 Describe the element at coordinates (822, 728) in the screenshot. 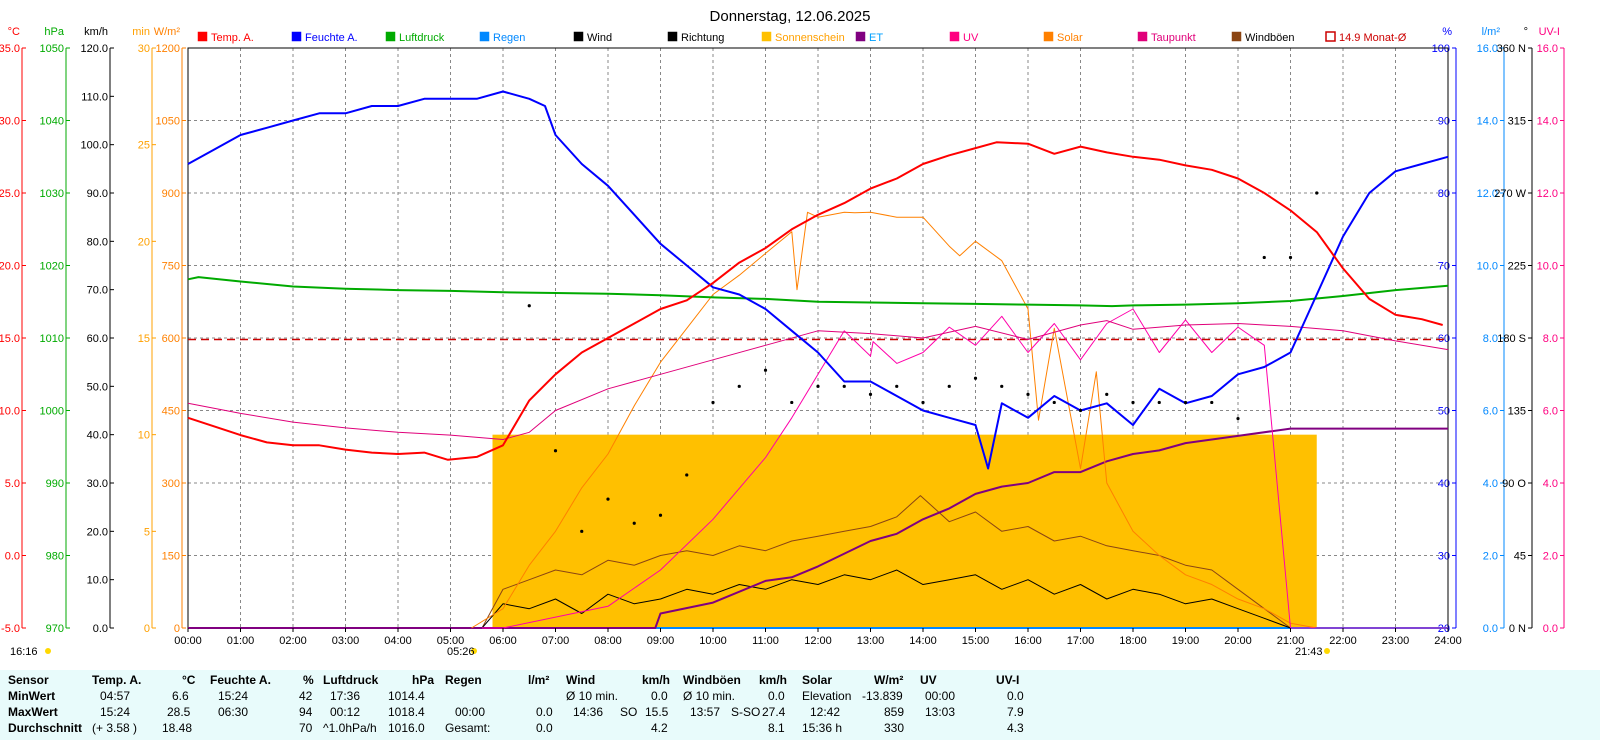

I see `solar-avg-label: 15:36 h` at that location.